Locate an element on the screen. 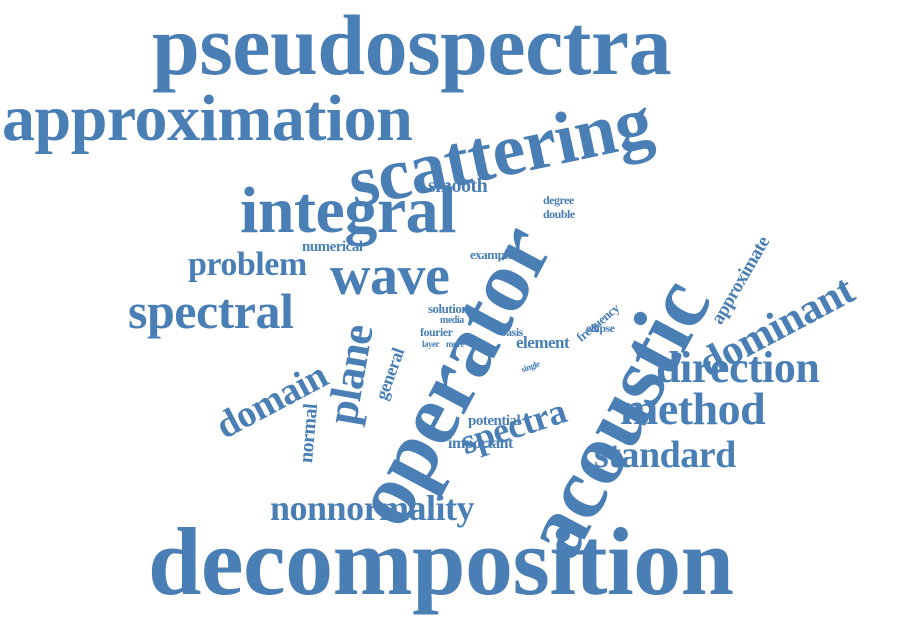 The height and width of the screenshot is (619, 900). word-ellipse: ellipse is located at coordinates (600, 328).